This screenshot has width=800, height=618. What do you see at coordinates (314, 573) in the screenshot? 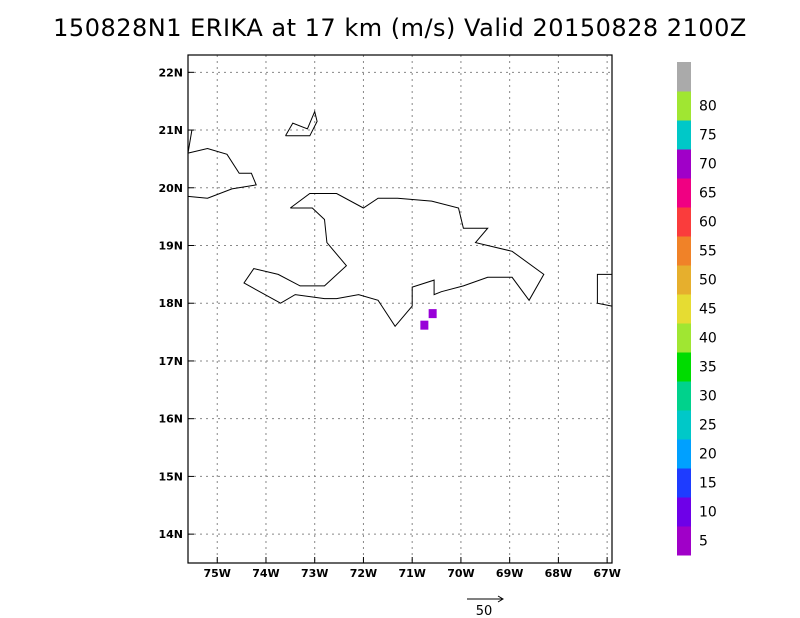
I see `x-tick-label: 73W` at bounding box center [314, 573].